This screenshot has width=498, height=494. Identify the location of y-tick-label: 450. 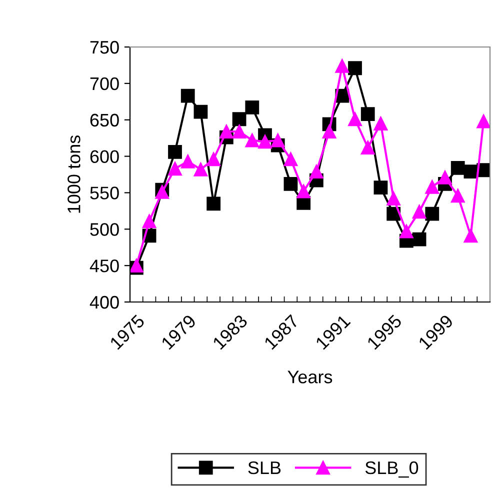
(104, 266).